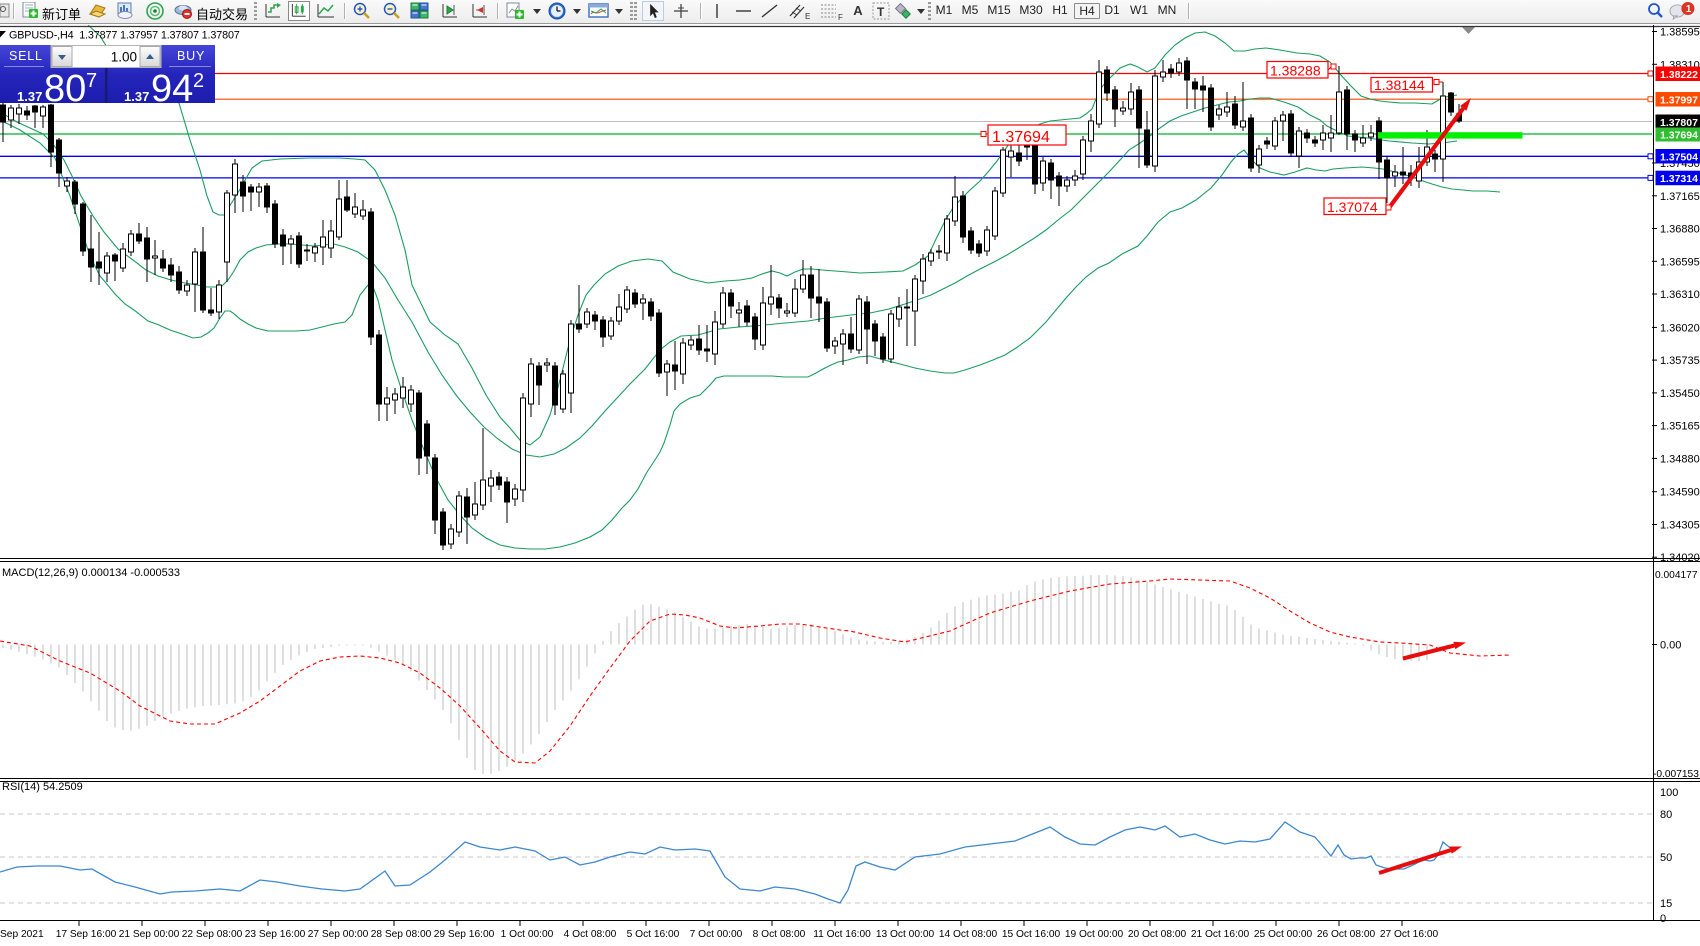 The width and height of the screenshot is (1700, 946). I want to click on svg-text: 1.36595, so click(1680, 262).